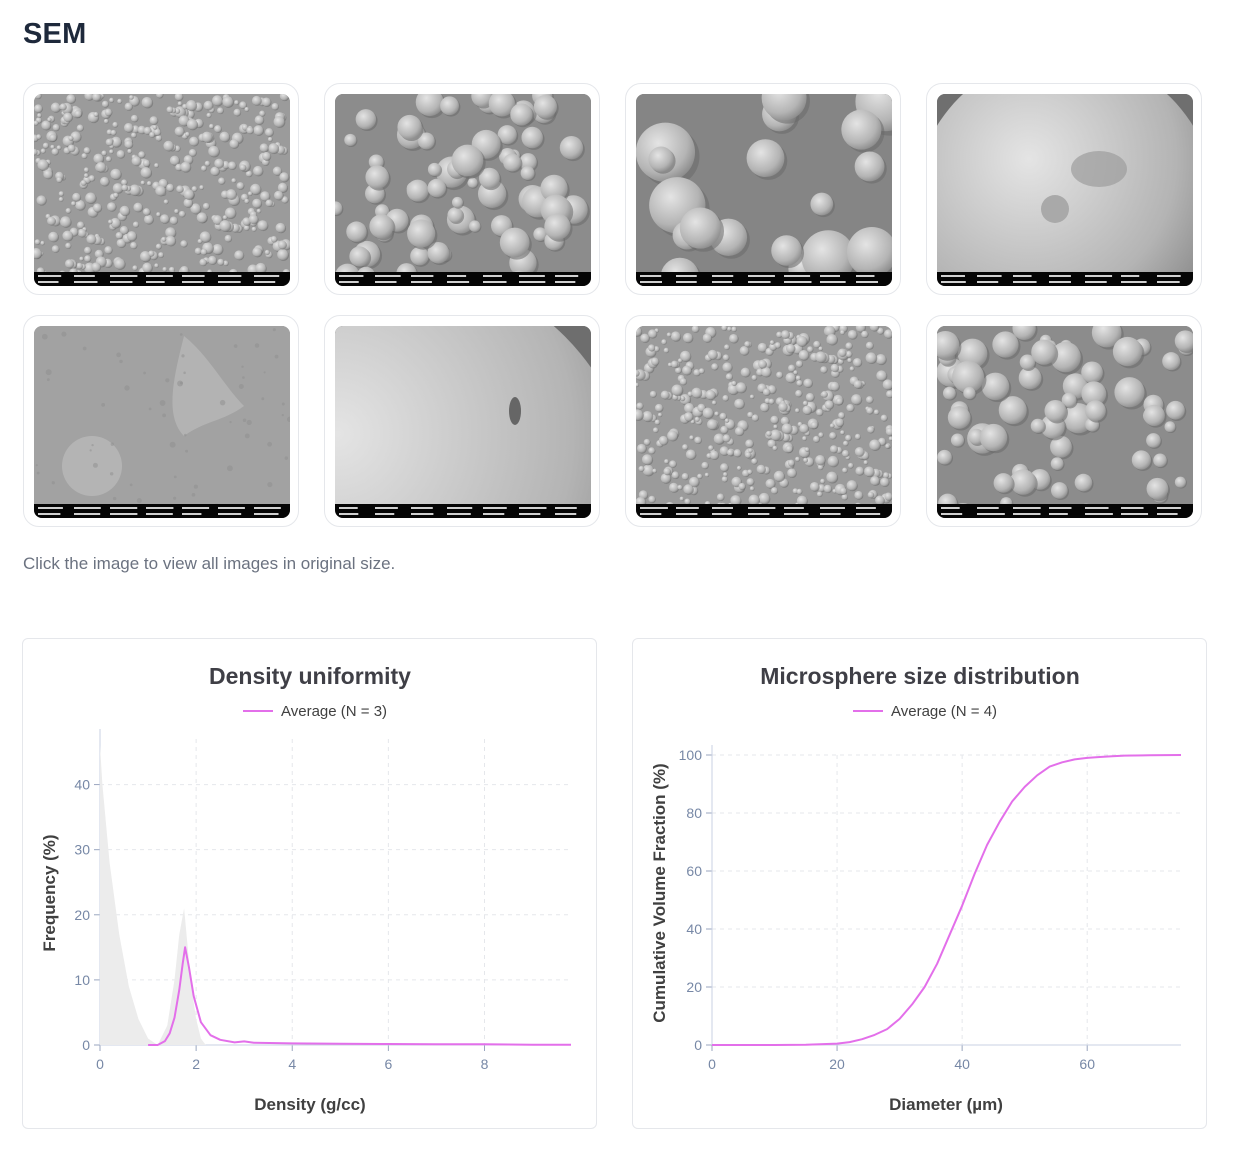 The image size is (1248, 1162). What do you see at coordinates (485, 1064) in the screenshot?
I see `x-tick-label: 8` at bounding box center [485, 1064].